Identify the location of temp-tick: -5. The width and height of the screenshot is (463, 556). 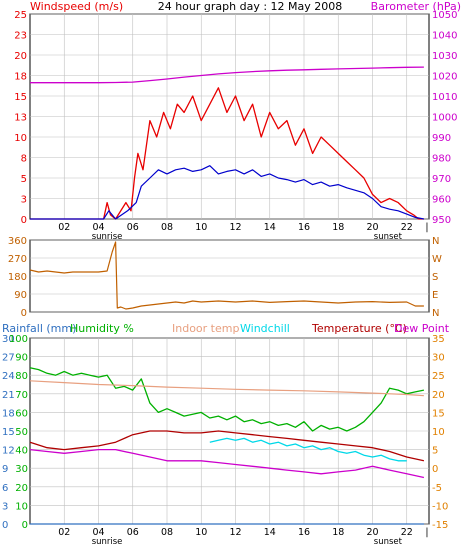
(437, 488).